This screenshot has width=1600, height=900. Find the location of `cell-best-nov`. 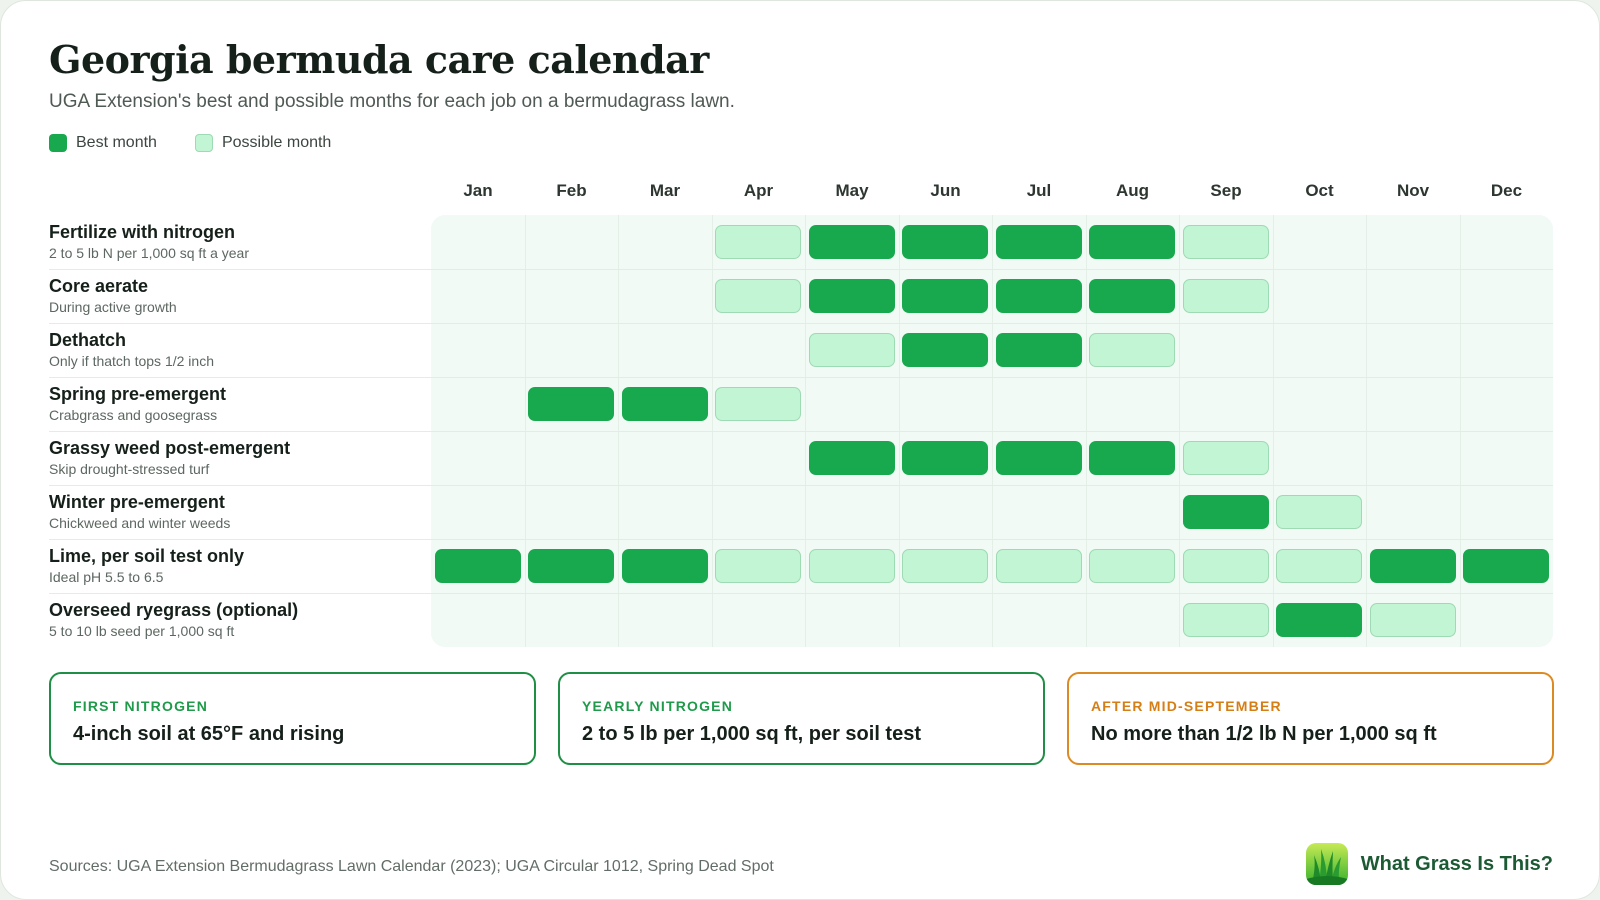

cell-best-nov is located at coordinates (1412, 566).